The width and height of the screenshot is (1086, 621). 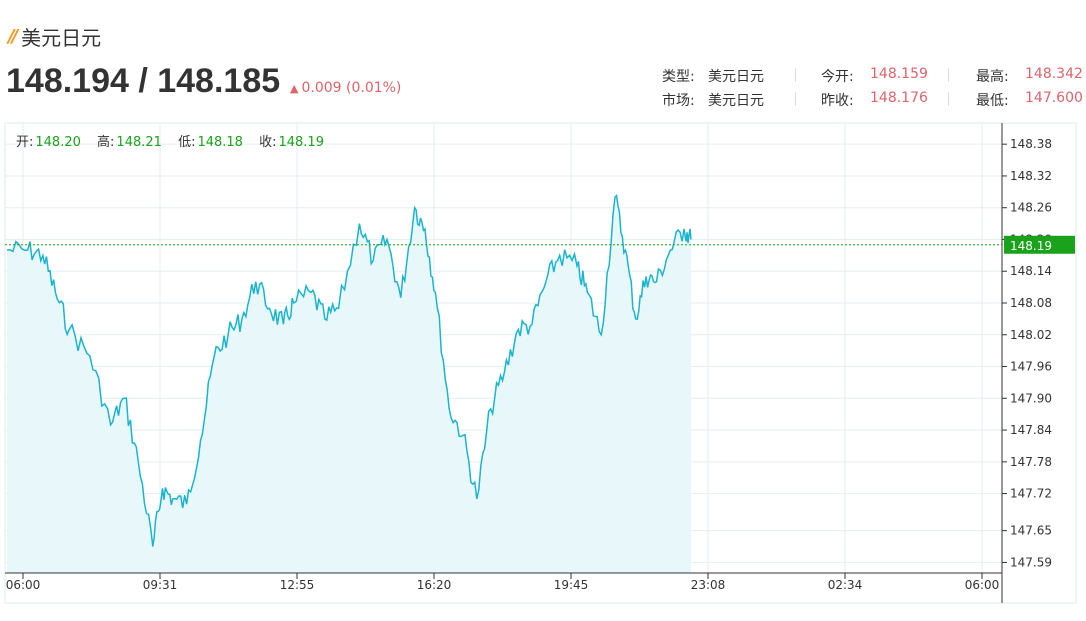 I want to click on x-tick-label: 12:55, so click(x=297, y=585).